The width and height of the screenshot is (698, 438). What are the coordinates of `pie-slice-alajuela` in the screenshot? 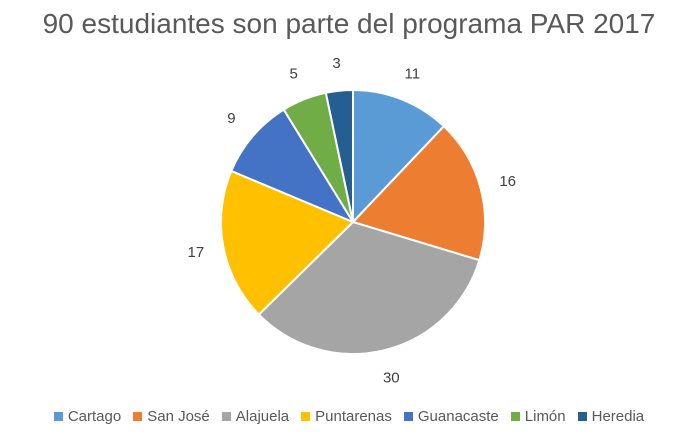 It's located at (369, 288).